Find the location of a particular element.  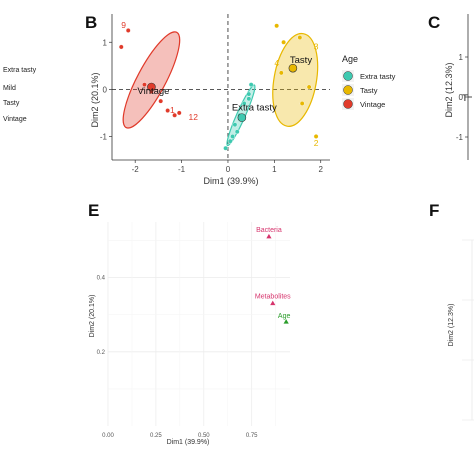

panel-e-point-label-bacteria: Bacteria is located at coordinates (269, 230).